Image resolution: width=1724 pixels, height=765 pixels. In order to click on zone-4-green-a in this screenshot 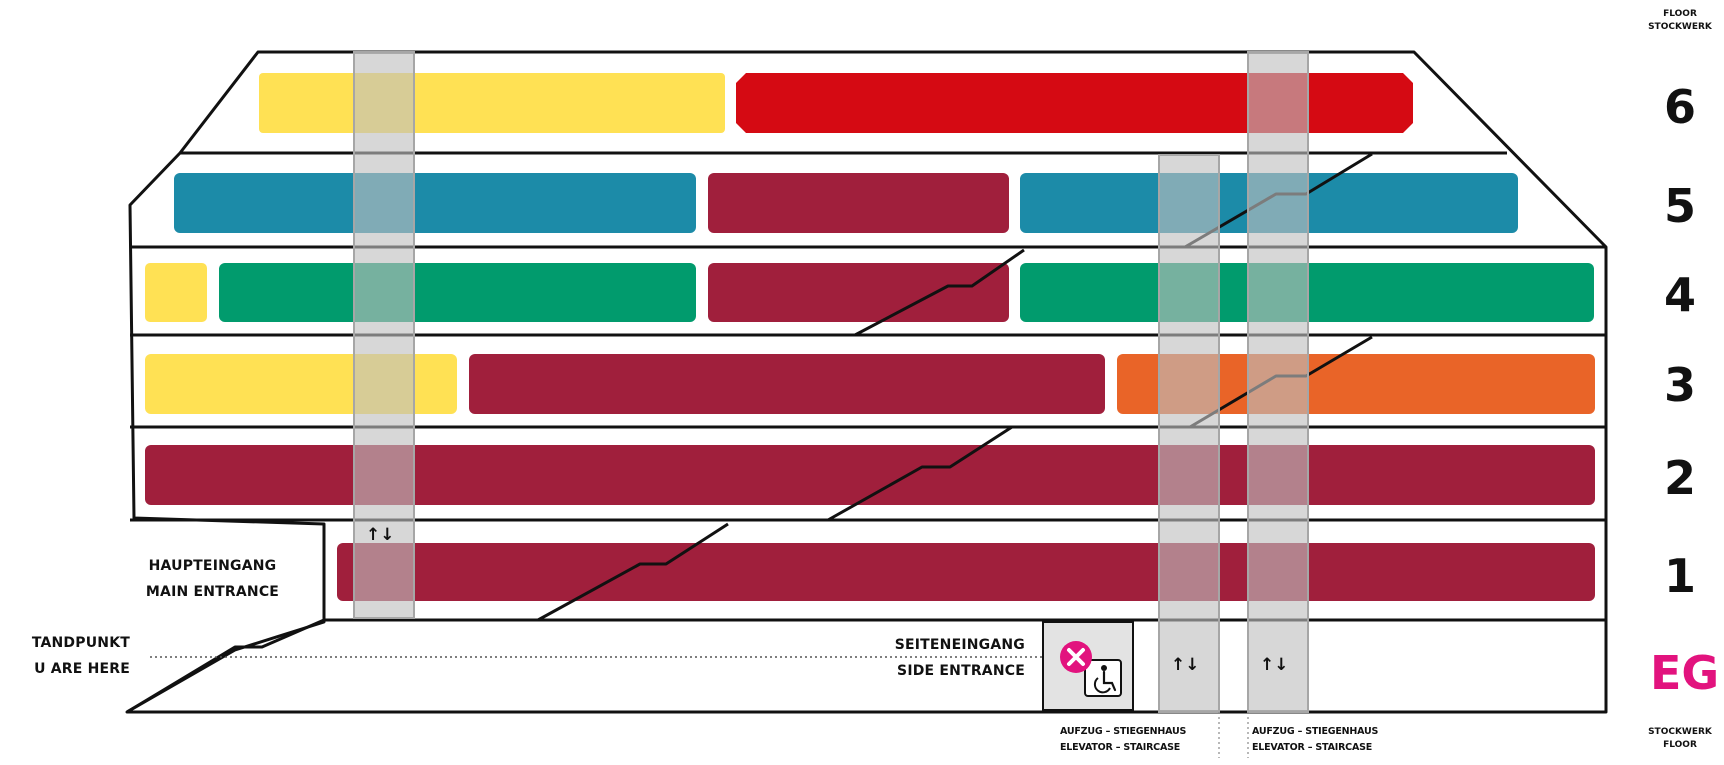, I will do `click(457, 292)`.